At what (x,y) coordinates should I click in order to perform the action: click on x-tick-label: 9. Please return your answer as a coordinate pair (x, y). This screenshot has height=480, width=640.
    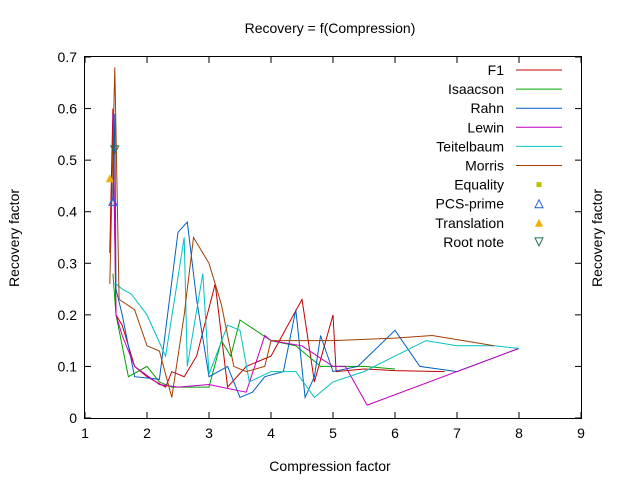
    Looking at the image, I should click on (581, 433).